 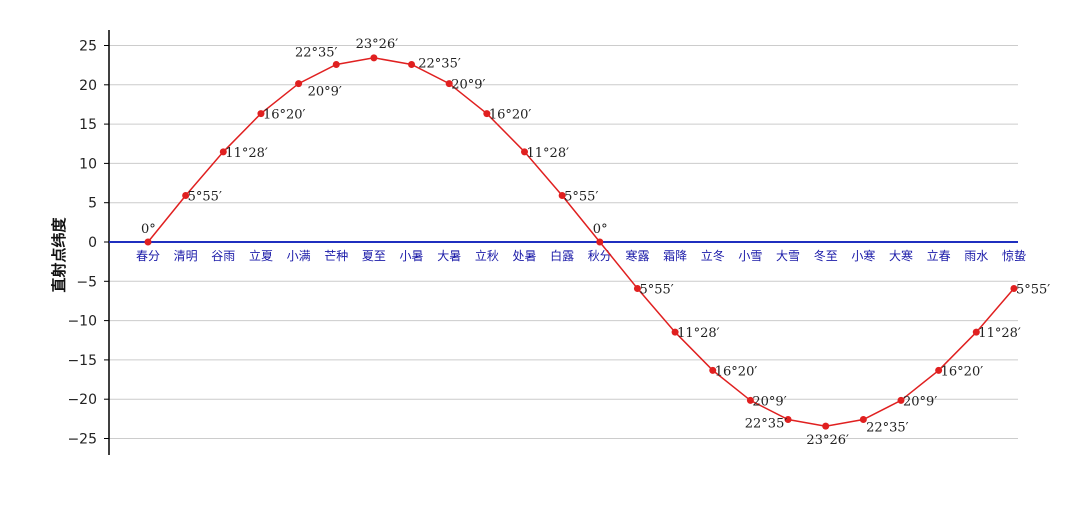 I want to click on category-label: 雨水, so click(x=976, y=256).